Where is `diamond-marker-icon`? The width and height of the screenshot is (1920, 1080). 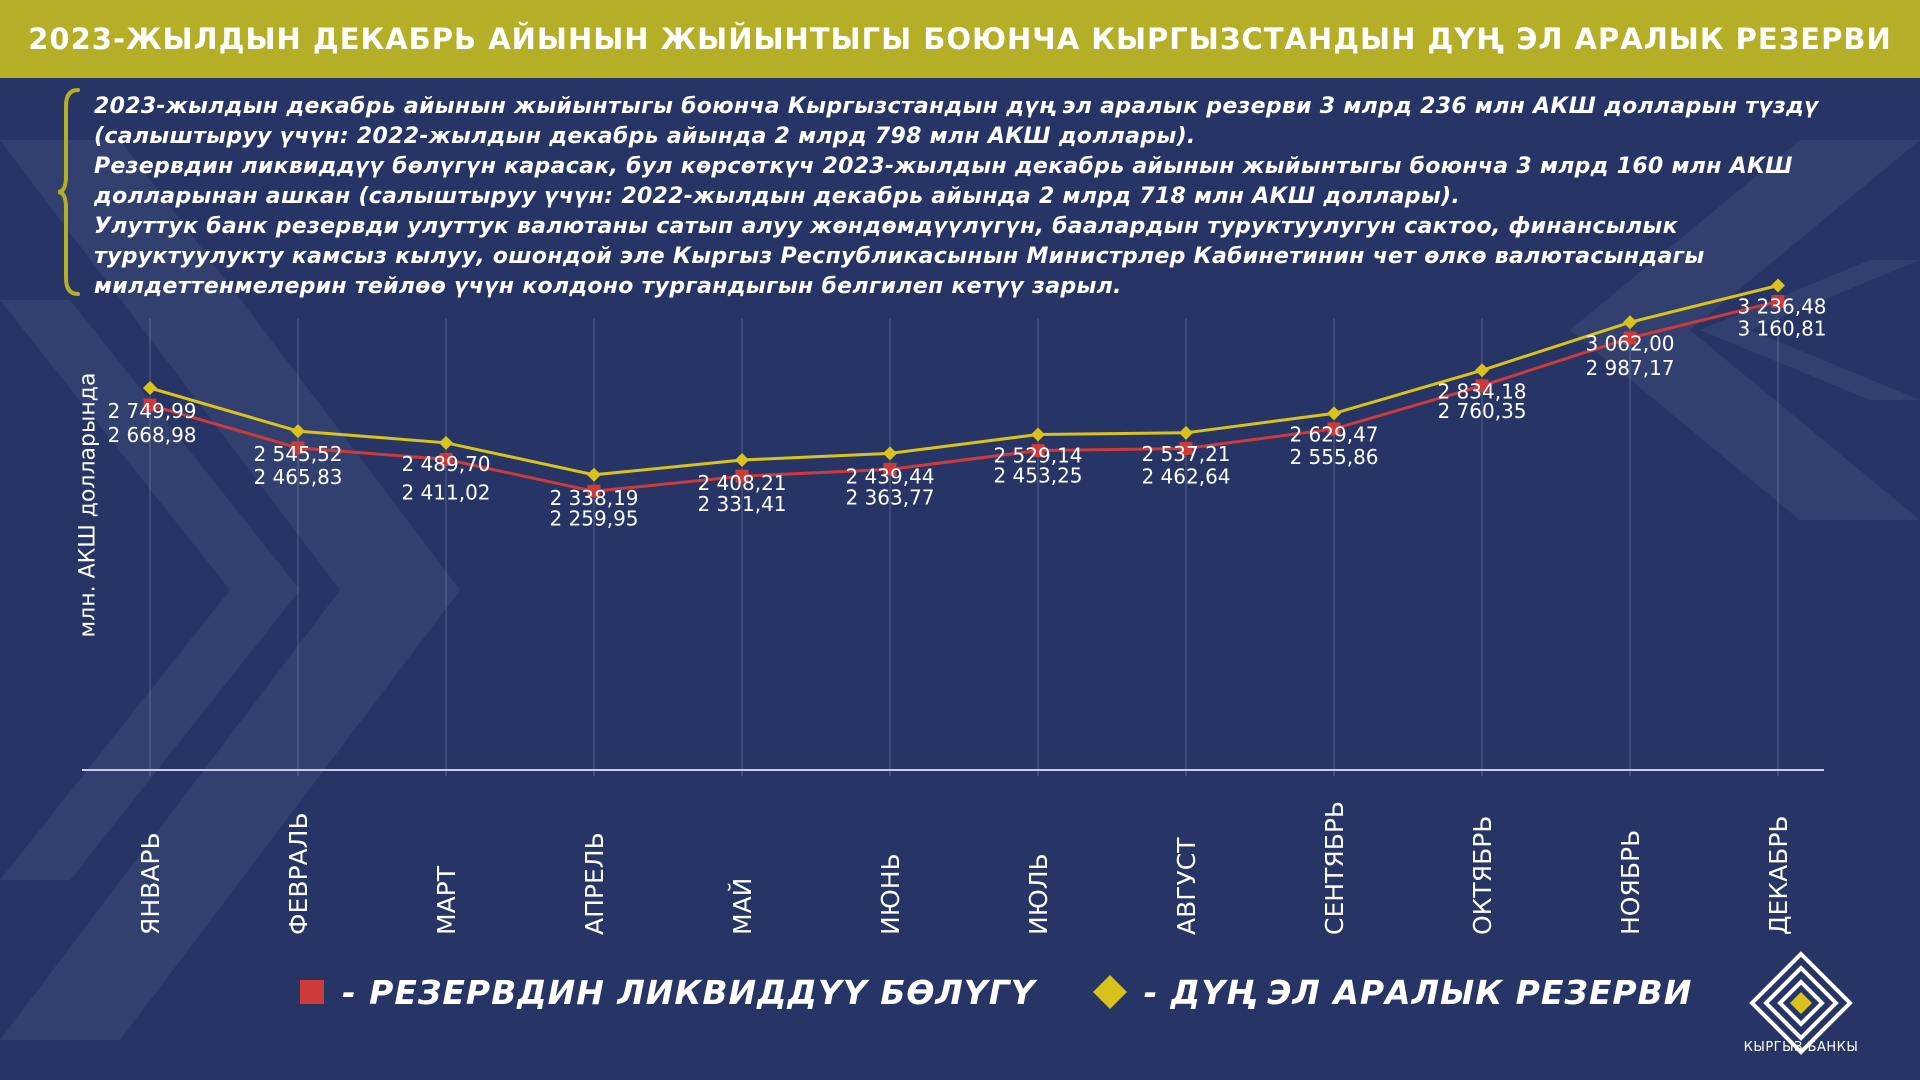
diamond-marker-icon is located at coordinates (1109, 992).